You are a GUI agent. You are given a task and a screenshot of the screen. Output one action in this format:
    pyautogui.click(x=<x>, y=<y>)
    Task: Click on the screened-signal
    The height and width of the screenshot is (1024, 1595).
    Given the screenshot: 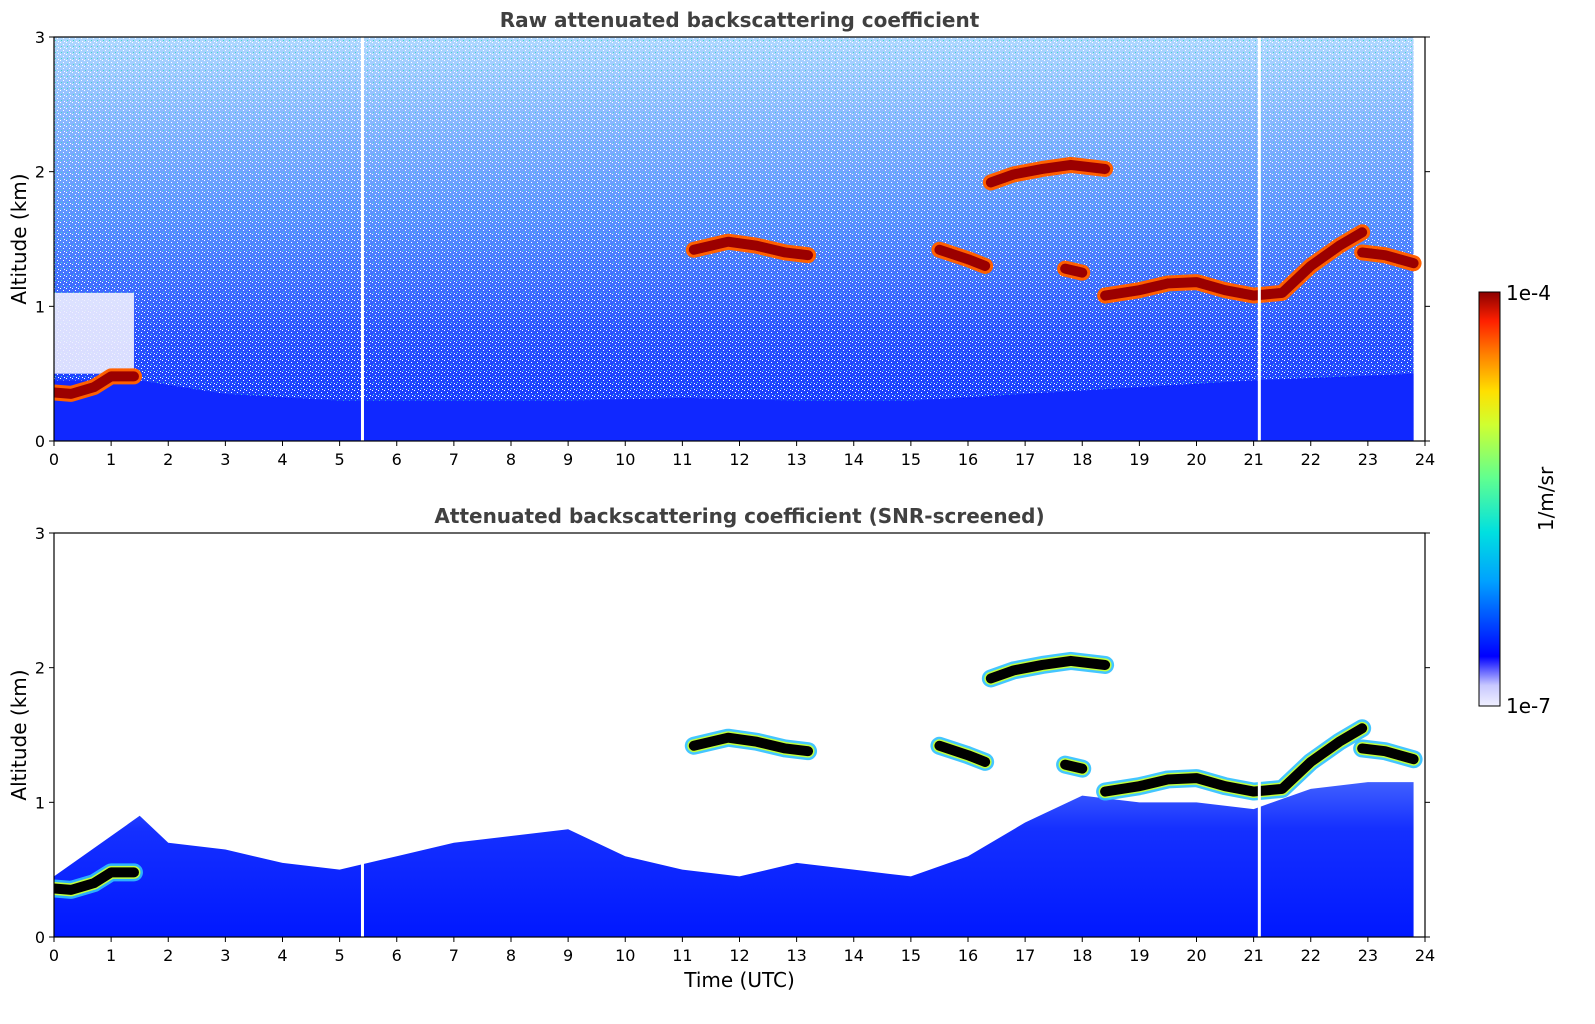 What is the action you would take?
    pyautogui.click(x=734, y=859)
    